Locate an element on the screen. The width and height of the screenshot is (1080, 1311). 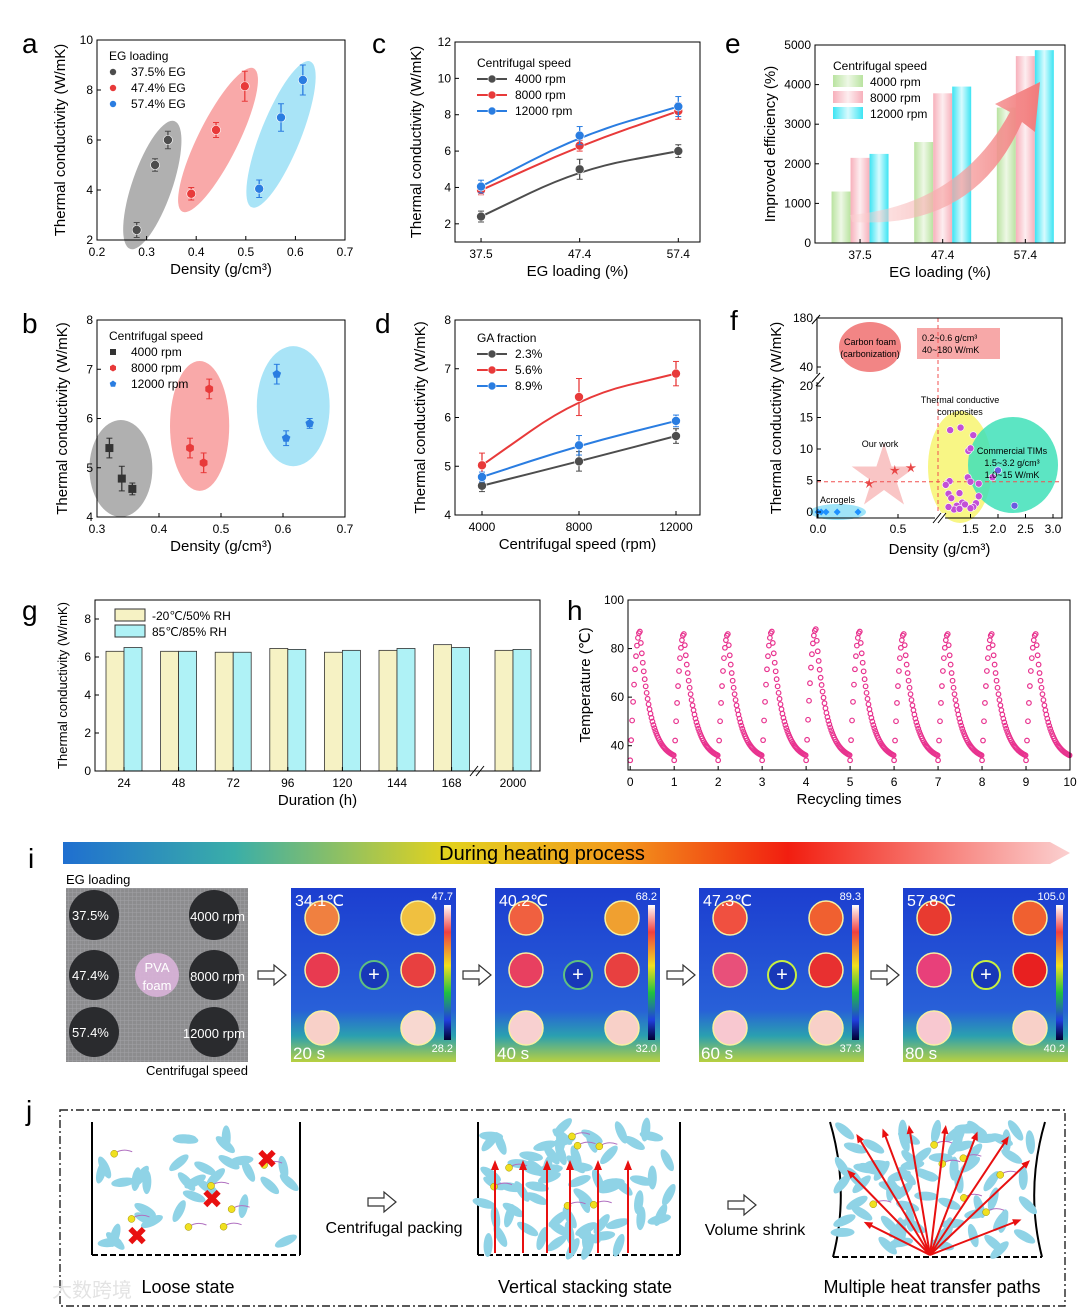
x-tick-label: 7 is located at coordinates (938, 782).